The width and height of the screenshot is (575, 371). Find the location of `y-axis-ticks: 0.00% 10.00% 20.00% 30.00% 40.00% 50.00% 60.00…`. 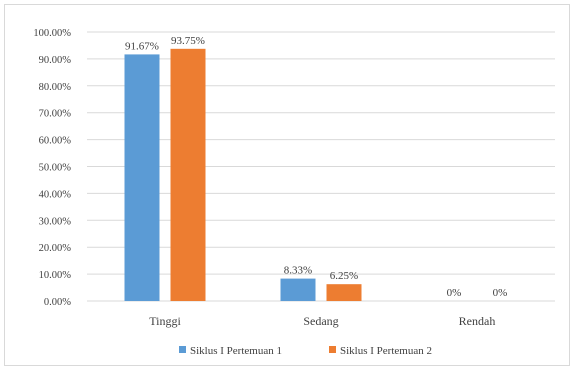

y-axis-ticks: 0.00% 10.00% 20.00% 30.00% 40.00% 50.00% 60.00… is located at coordinates (52, 168).